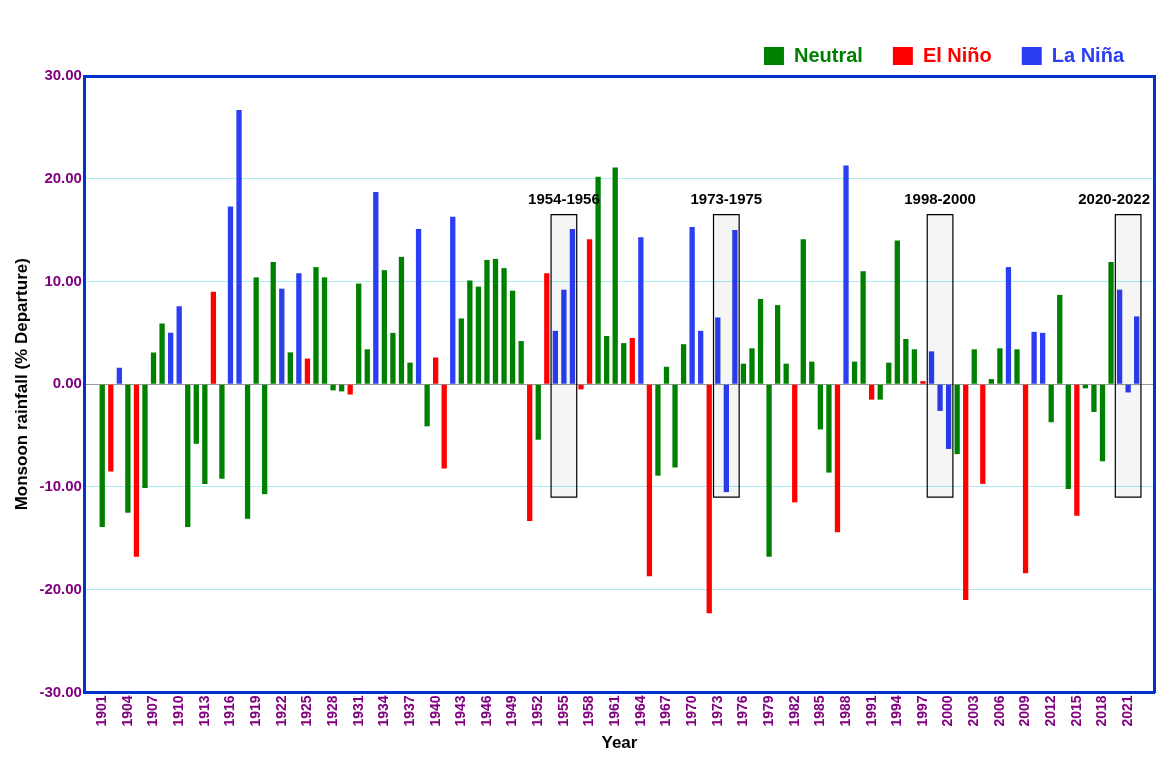  Describe the element at coordinates (254, 711) in the screenshot. I see `x-tick-label: 1919` at that location.